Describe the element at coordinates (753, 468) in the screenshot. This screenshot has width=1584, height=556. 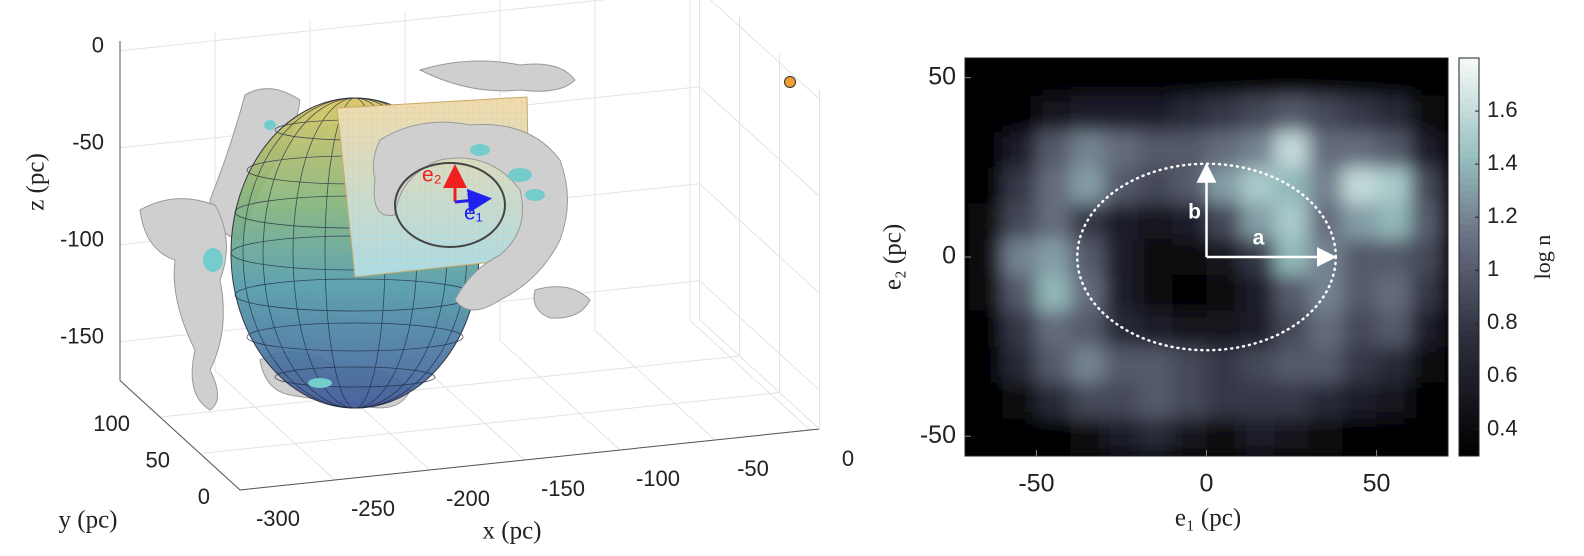
I see `x-tick-label: -50` at that location.